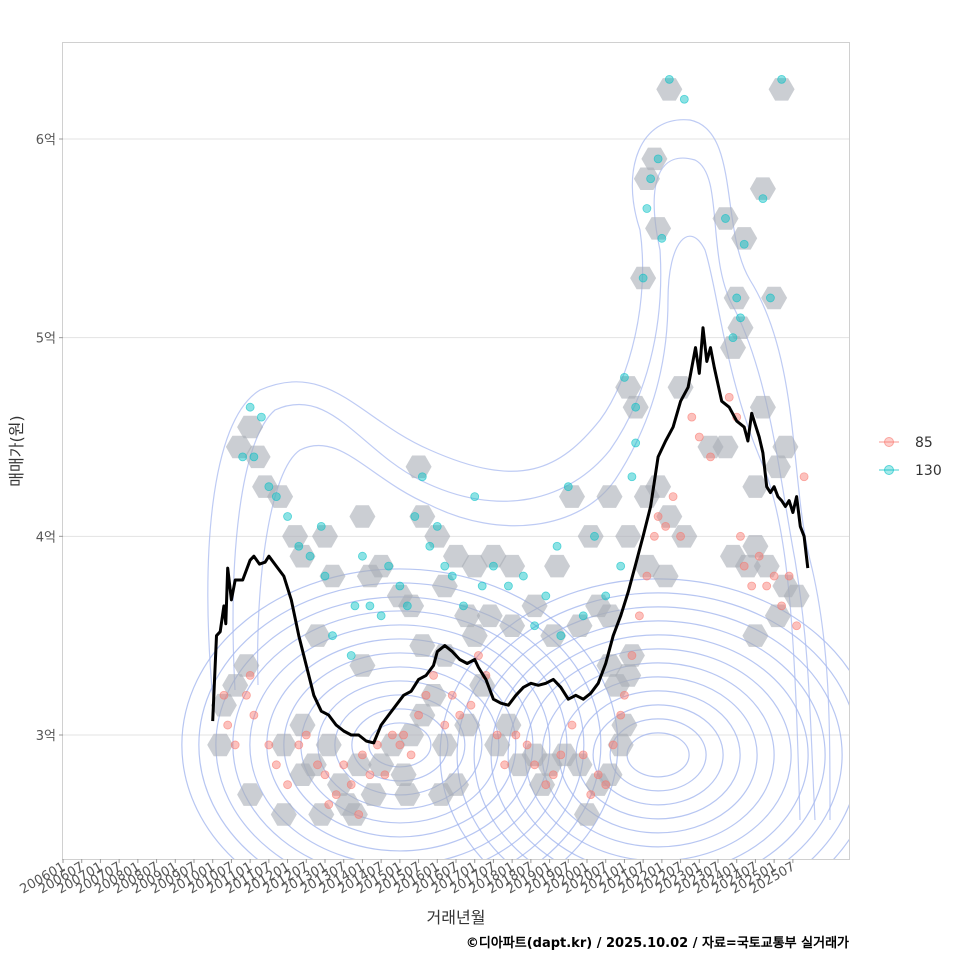  I want to click on legend-label: 130, so click(928, 471).